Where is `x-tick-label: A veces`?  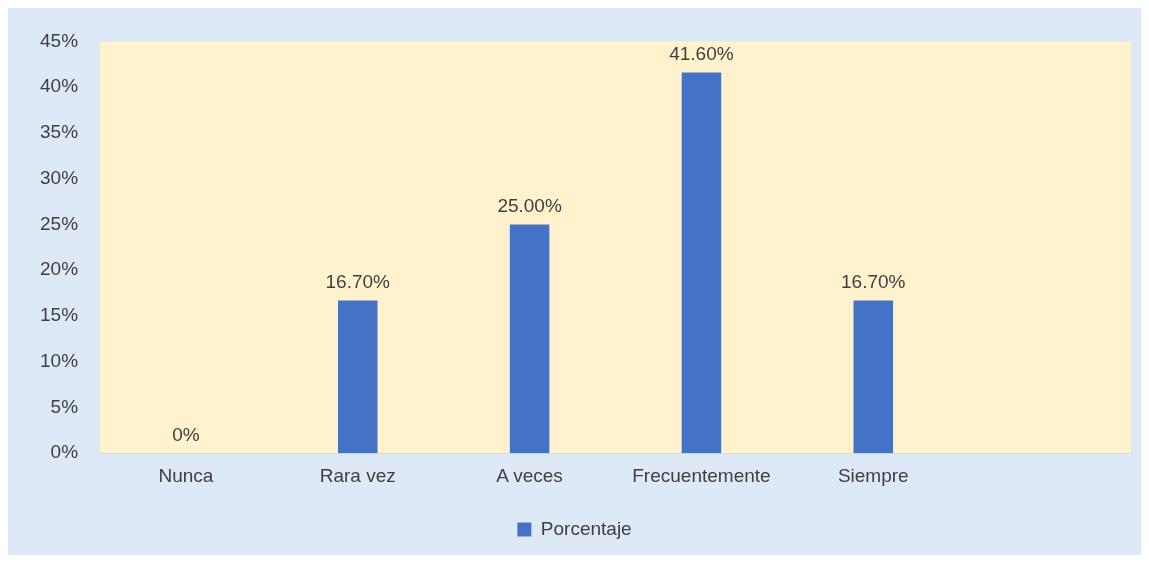 x-tick-label: A veces is located at coordinates (529, 475).